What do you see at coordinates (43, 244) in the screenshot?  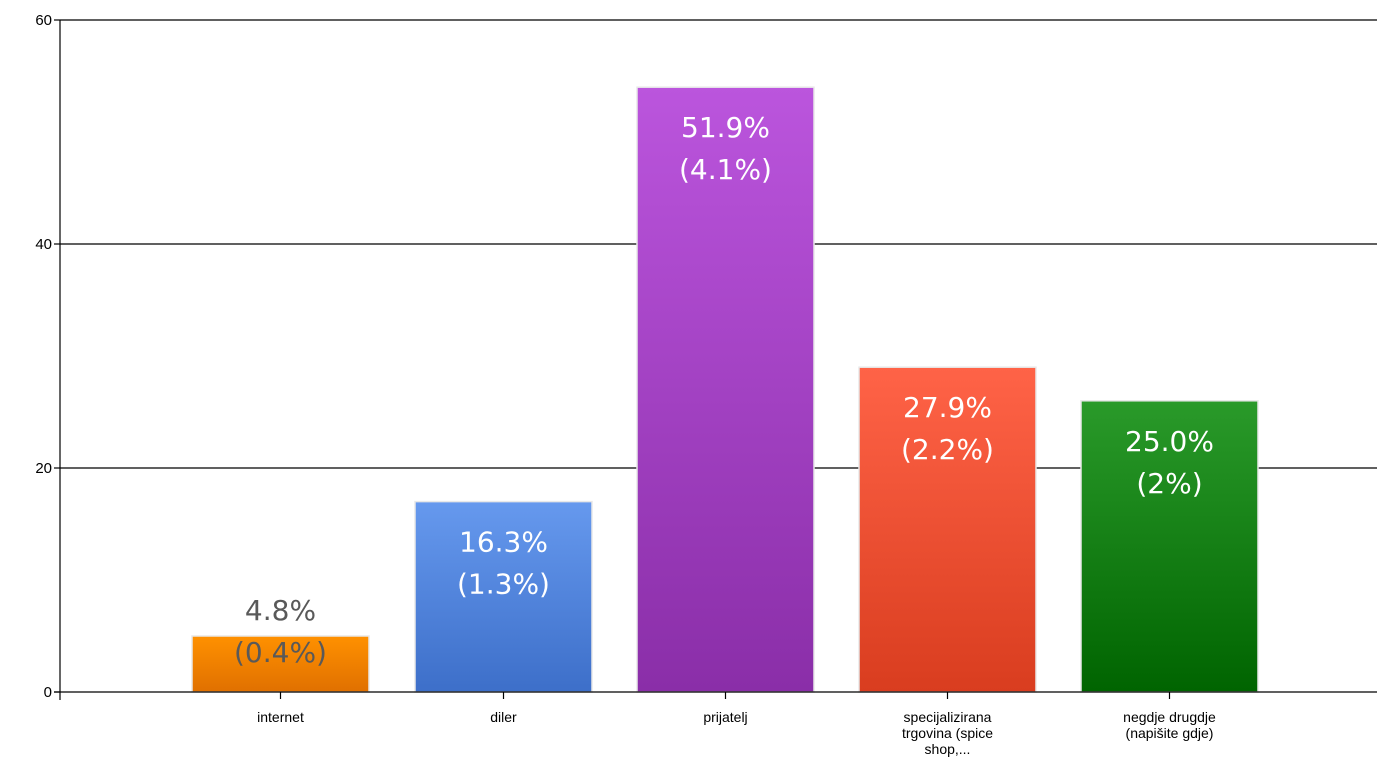 I see `y-tick-label: 40` at bounding box center [43, 244].